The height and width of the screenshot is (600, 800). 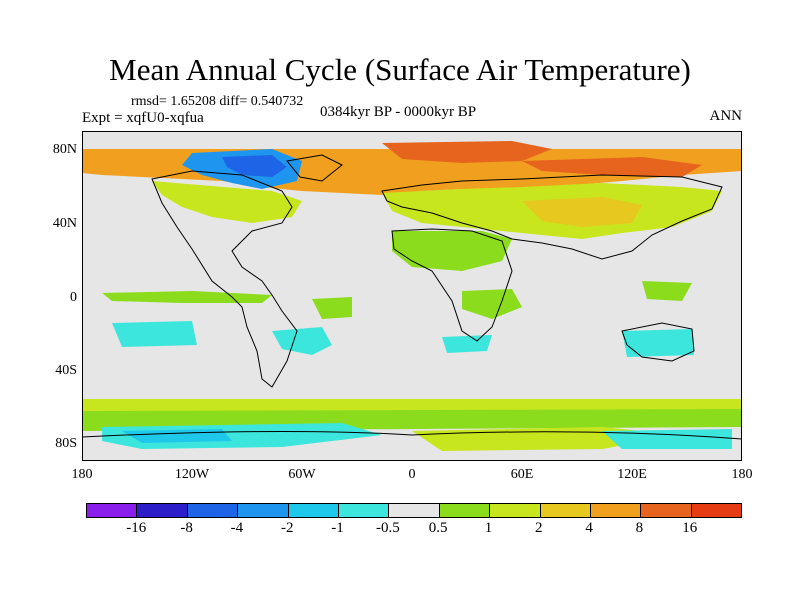 I want to click on africa-south-patch, so click(x=492, y=304).